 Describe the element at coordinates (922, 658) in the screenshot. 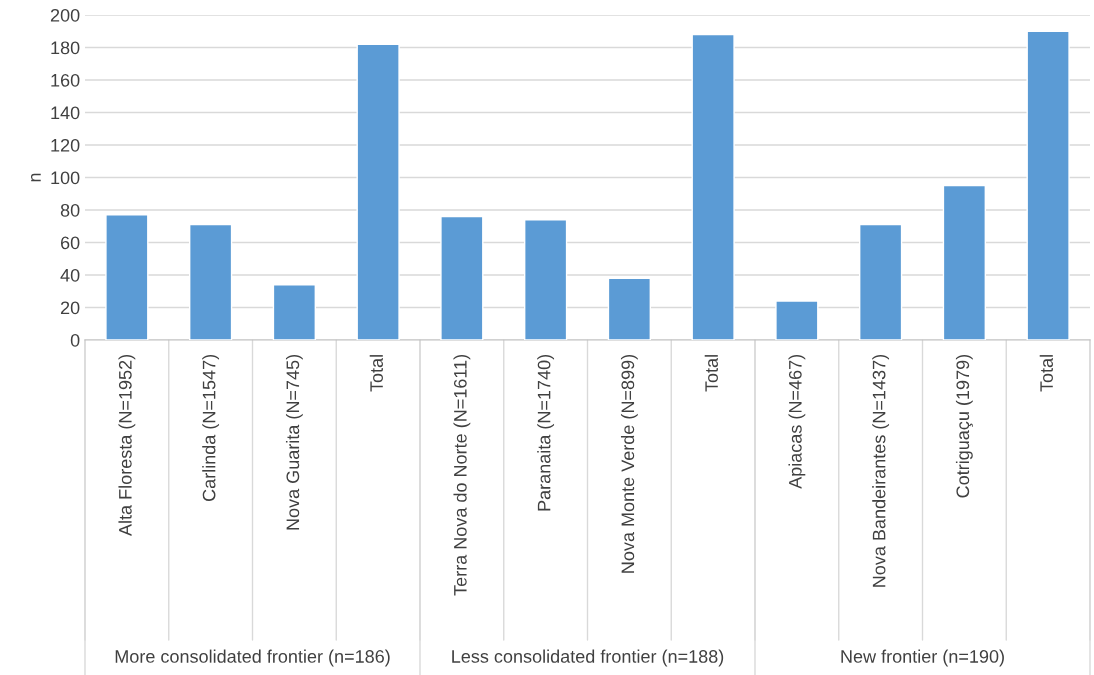

I see `text: New frontier (n=190)` at that location.